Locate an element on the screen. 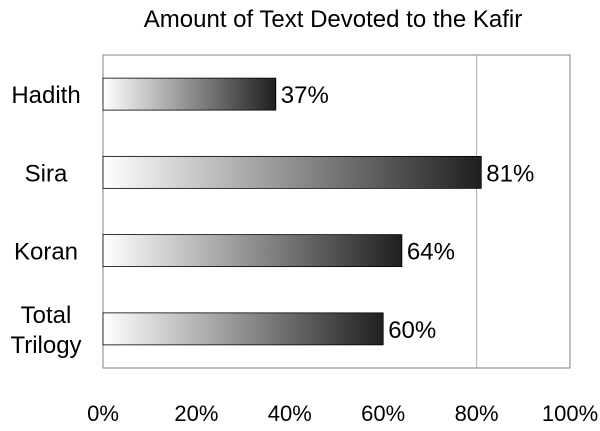 The image size is (600, 431). category-labels: Hadith Sira Koran Total Trilogy is located at coordinates (45, 220).